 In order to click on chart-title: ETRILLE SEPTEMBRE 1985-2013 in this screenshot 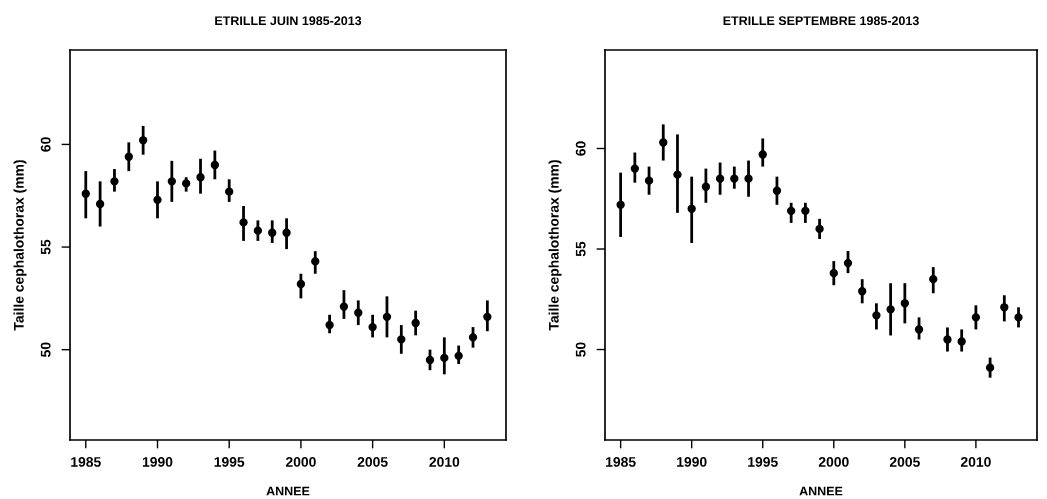, I will do `click(821, 21)`.